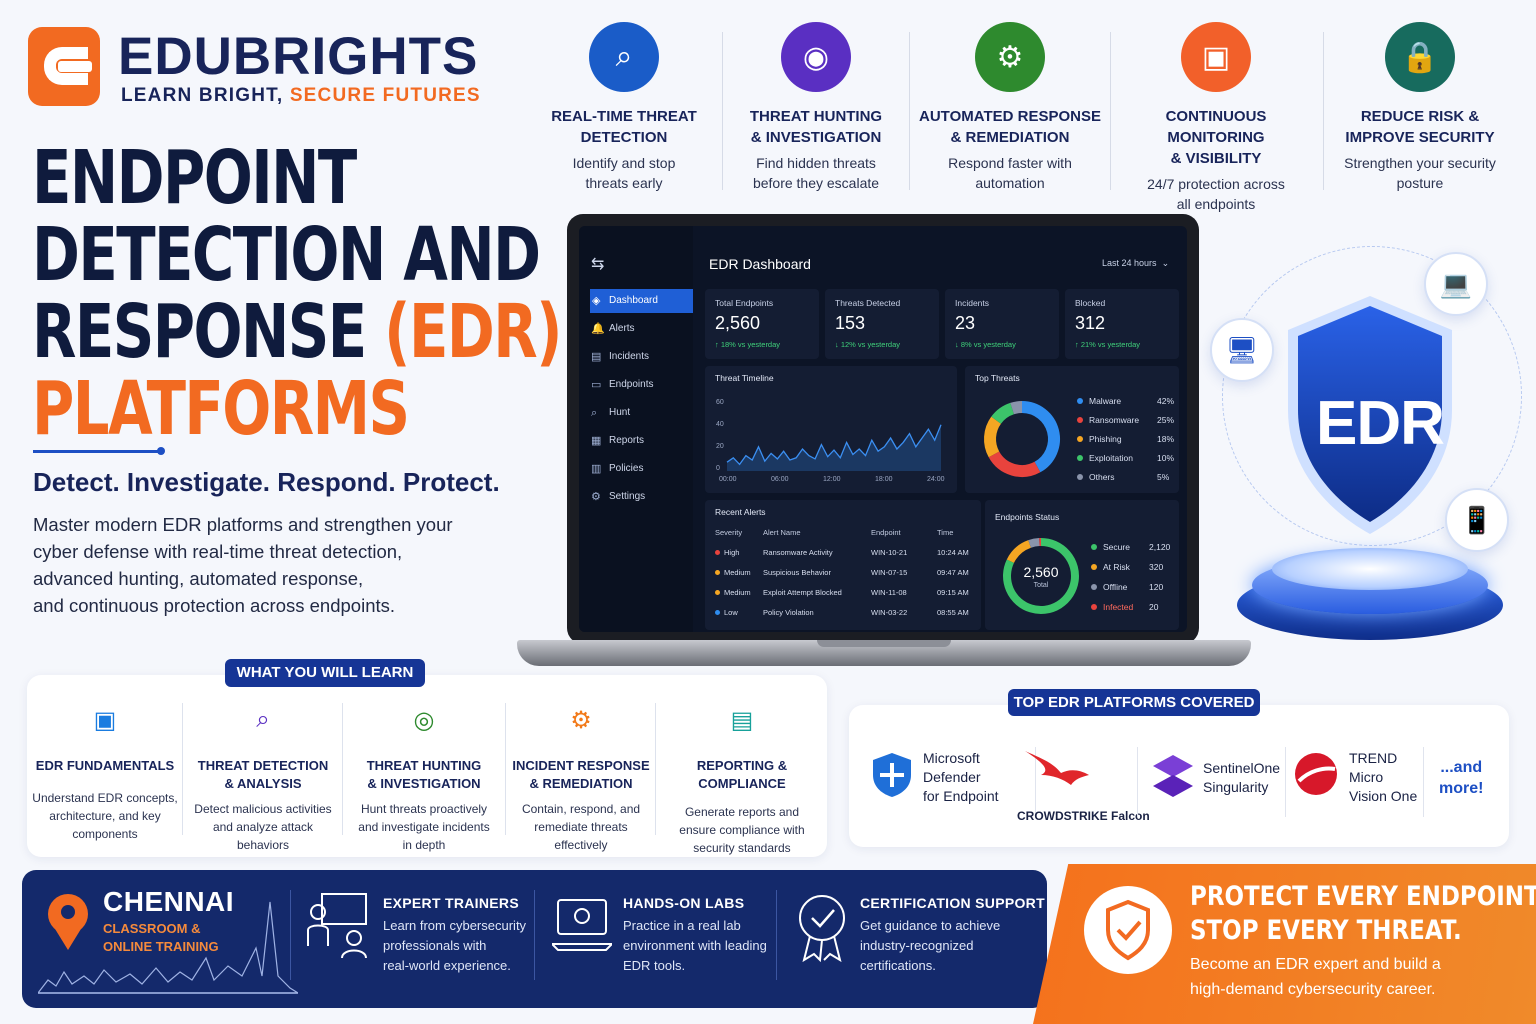 This screenshot has height=1024, width=1536. Describe the element at coordinates (1380, 423) in the screenshot. I see `shield-label: EDR` at that location.